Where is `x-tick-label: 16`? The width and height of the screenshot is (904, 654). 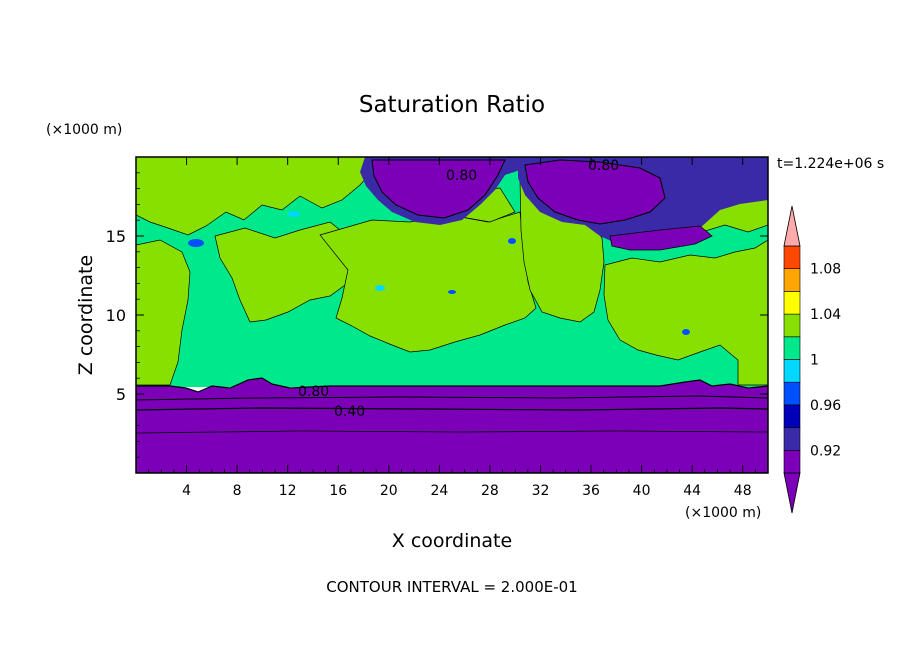 x-tick-label: 16 is located at coordinates (338, 491).